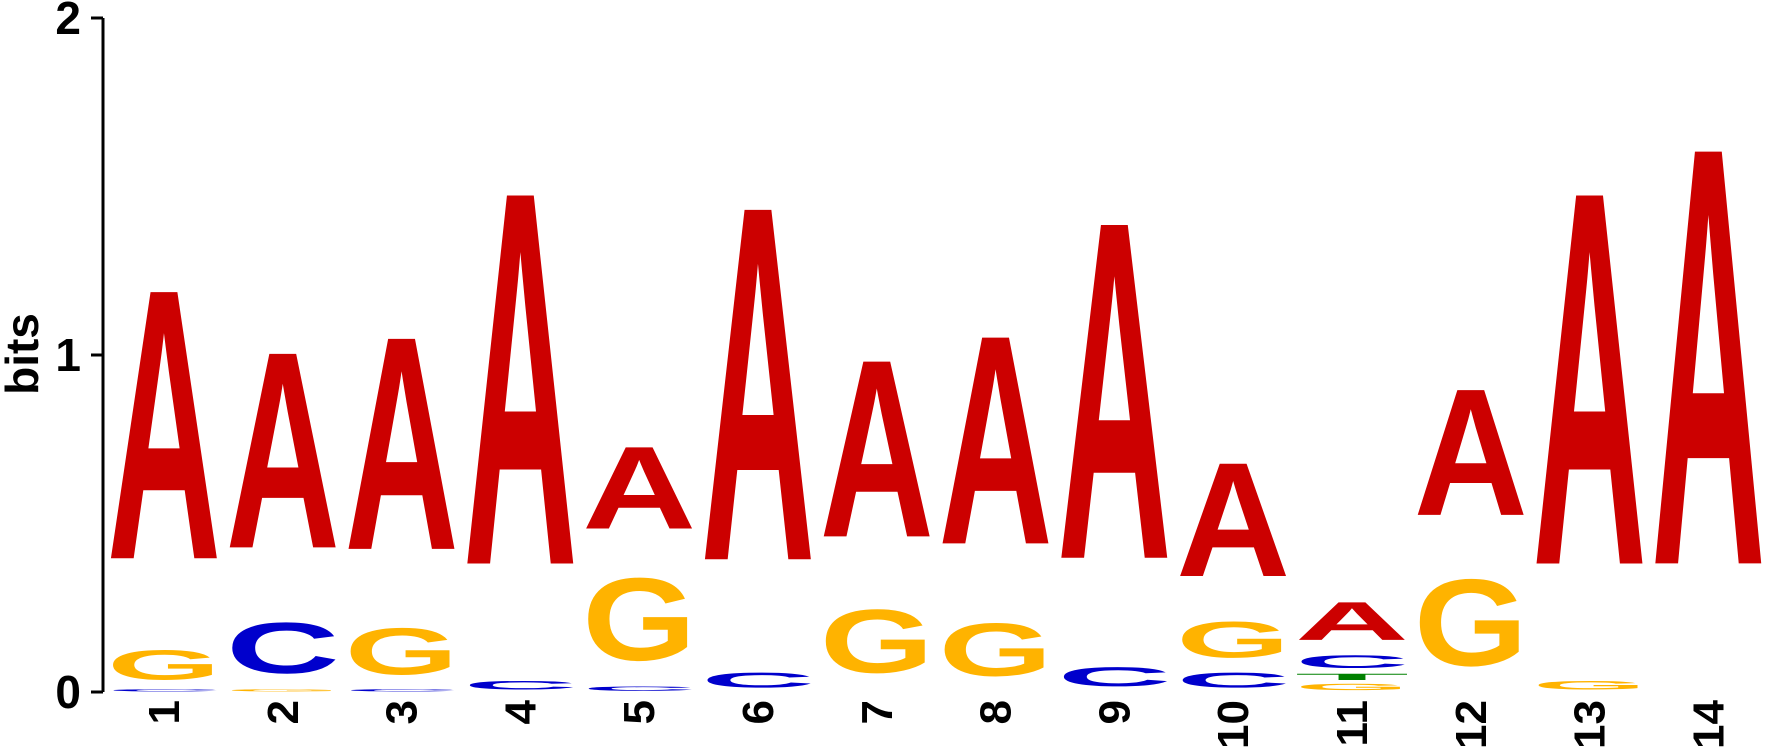  Describe the element at coordinates (639, 712) in the screenshot. I see `x-tick-label: 5` at that location.